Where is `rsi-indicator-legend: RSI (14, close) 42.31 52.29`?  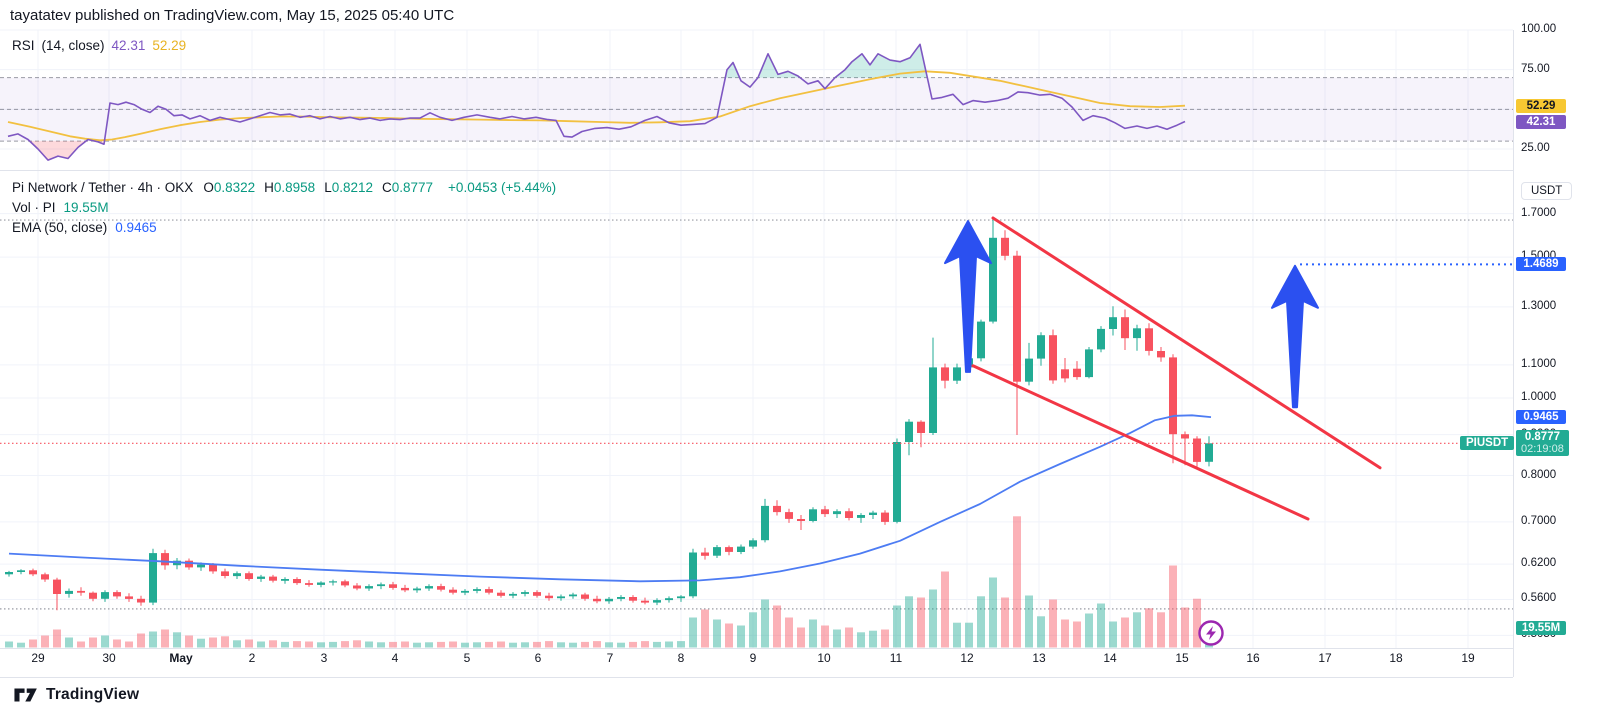
rsi-indicator-legend: RSI (14, close) 42.31 52.29 is located at coordinates (99, 45).